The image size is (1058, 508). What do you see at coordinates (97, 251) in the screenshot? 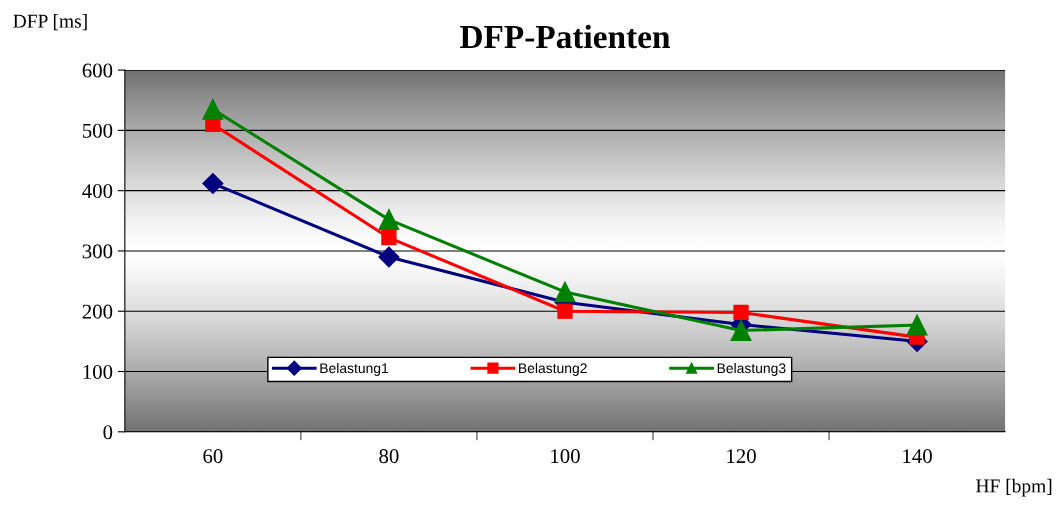
I see `y-tick-label: 300` at bounding box center [97, 251].